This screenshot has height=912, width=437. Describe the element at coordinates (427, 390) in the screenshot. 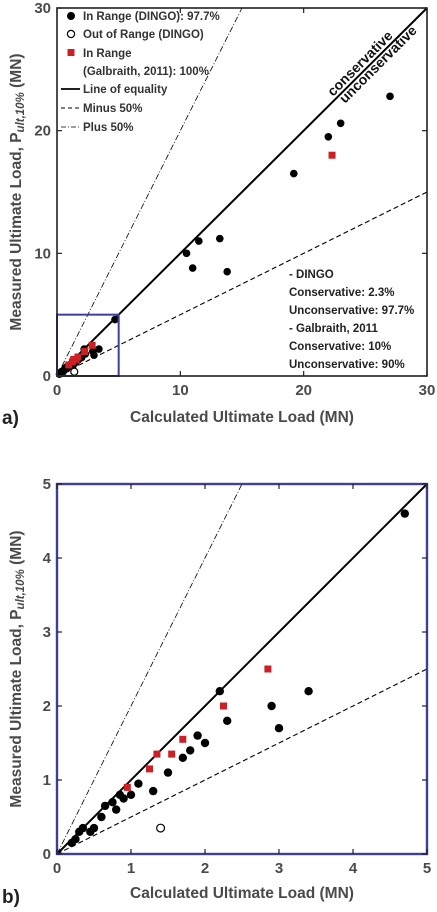

I see `x-tick-label: 30` at that location.